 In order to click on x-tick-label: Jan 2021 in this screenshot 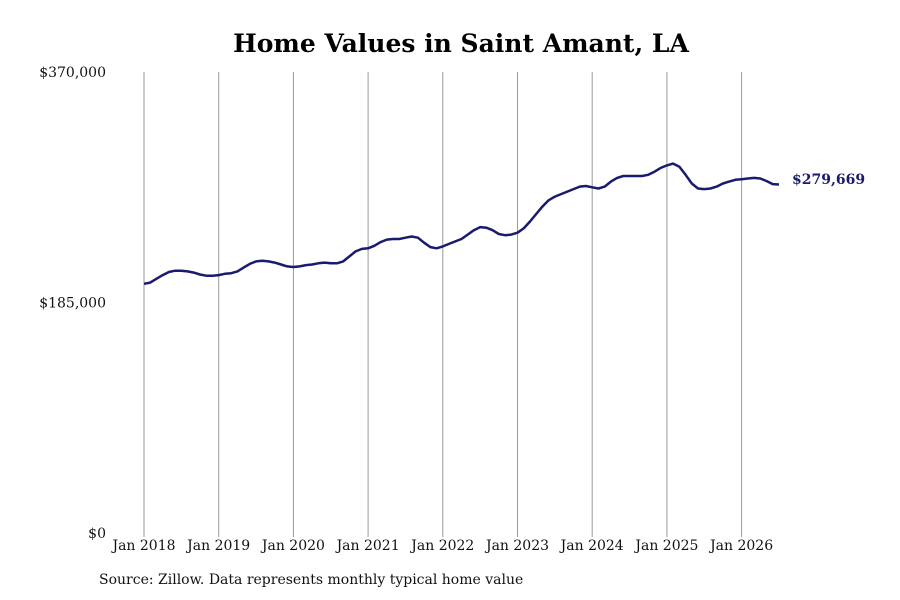, I will do `click(367, 546)`.